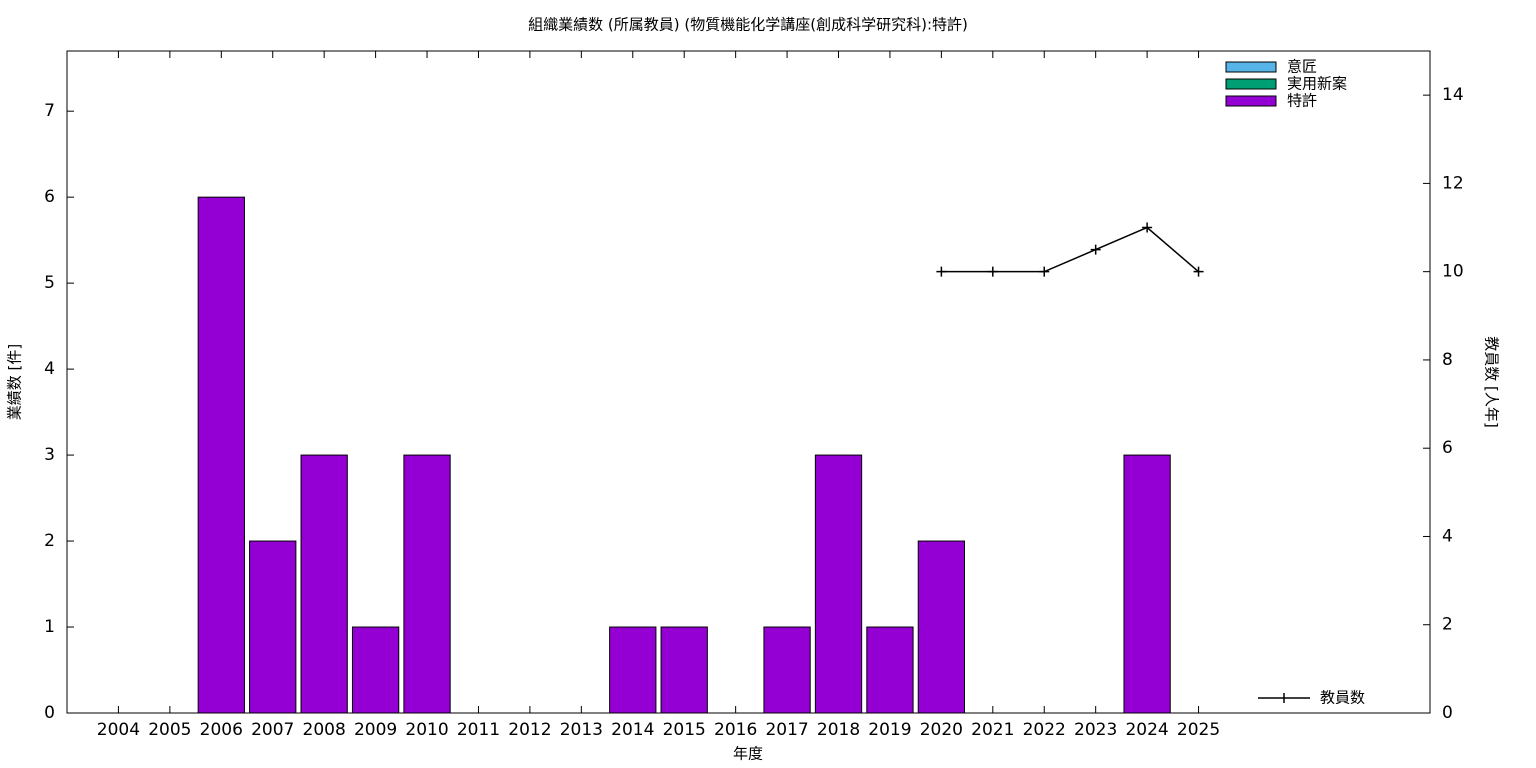 The image size is (1536, 768). Describe the element at coordinates (992, 730) in the screenshot. I see `x-tick-label: 2021` at that location.